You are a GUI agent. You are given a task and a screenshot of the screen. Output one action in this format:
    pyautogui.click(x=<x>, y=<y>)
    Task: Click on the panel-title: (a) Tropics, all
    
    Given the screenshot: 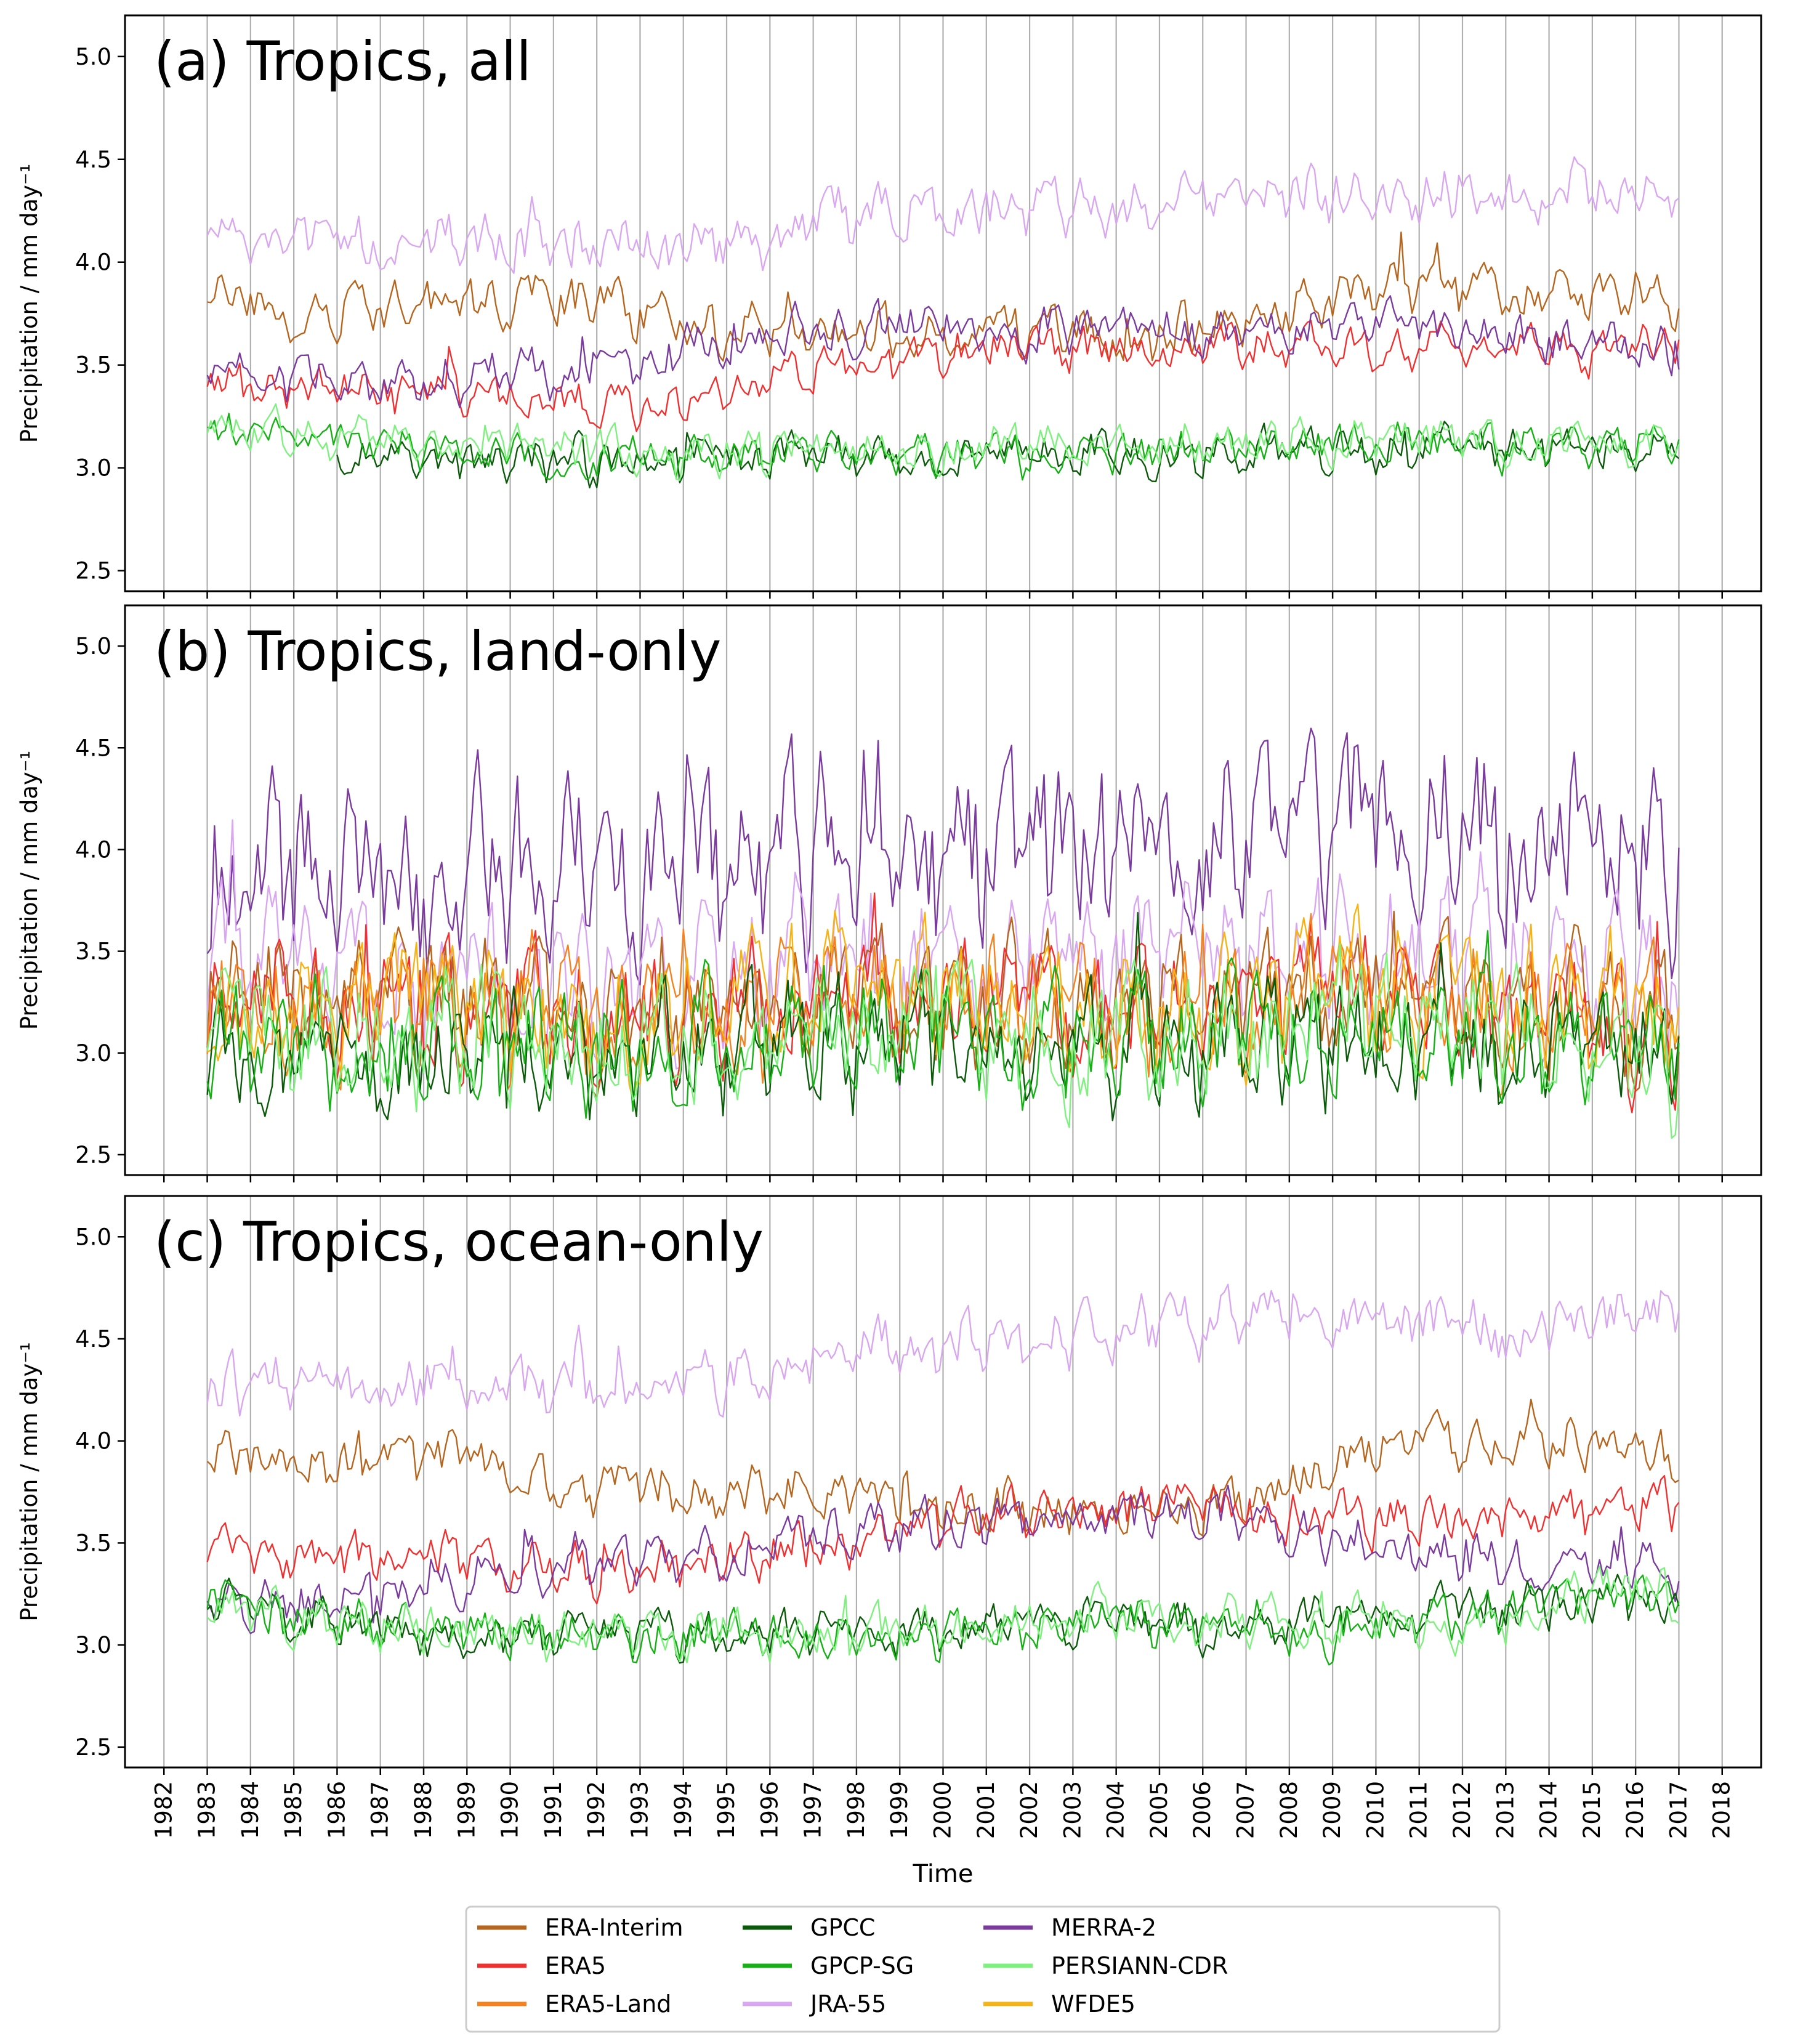 What is the action you would take?
    pyautogui.click(x=342, y=62)
    